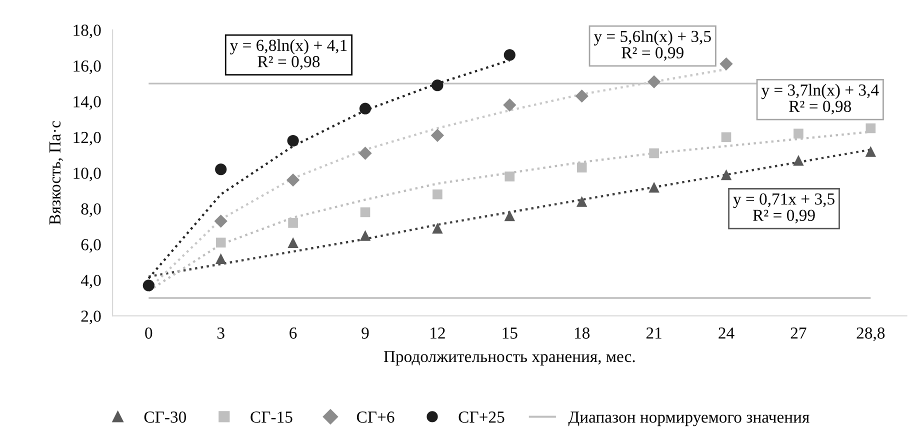  Describe the element at coordinates (510, 333) in the screenshot. I see `x-tick-label: 15` at that location.